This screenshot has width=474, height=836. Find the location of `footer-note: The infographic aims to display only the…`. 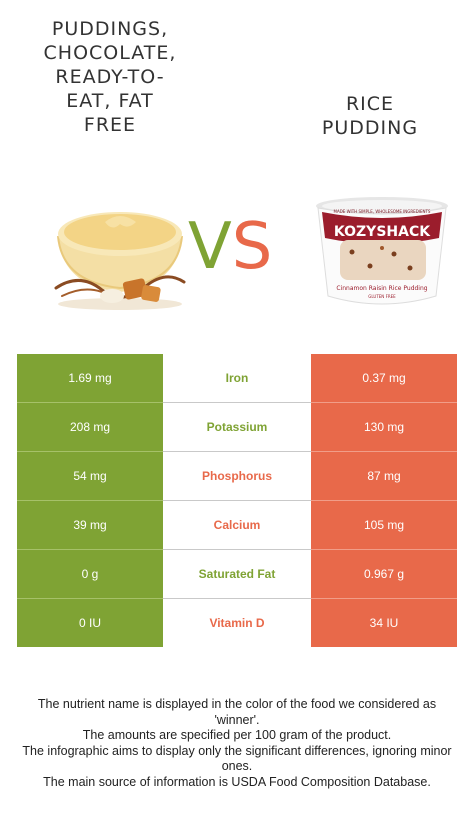

footer-note: The infographic aims to display only the… is located at coordinates (237, 758).